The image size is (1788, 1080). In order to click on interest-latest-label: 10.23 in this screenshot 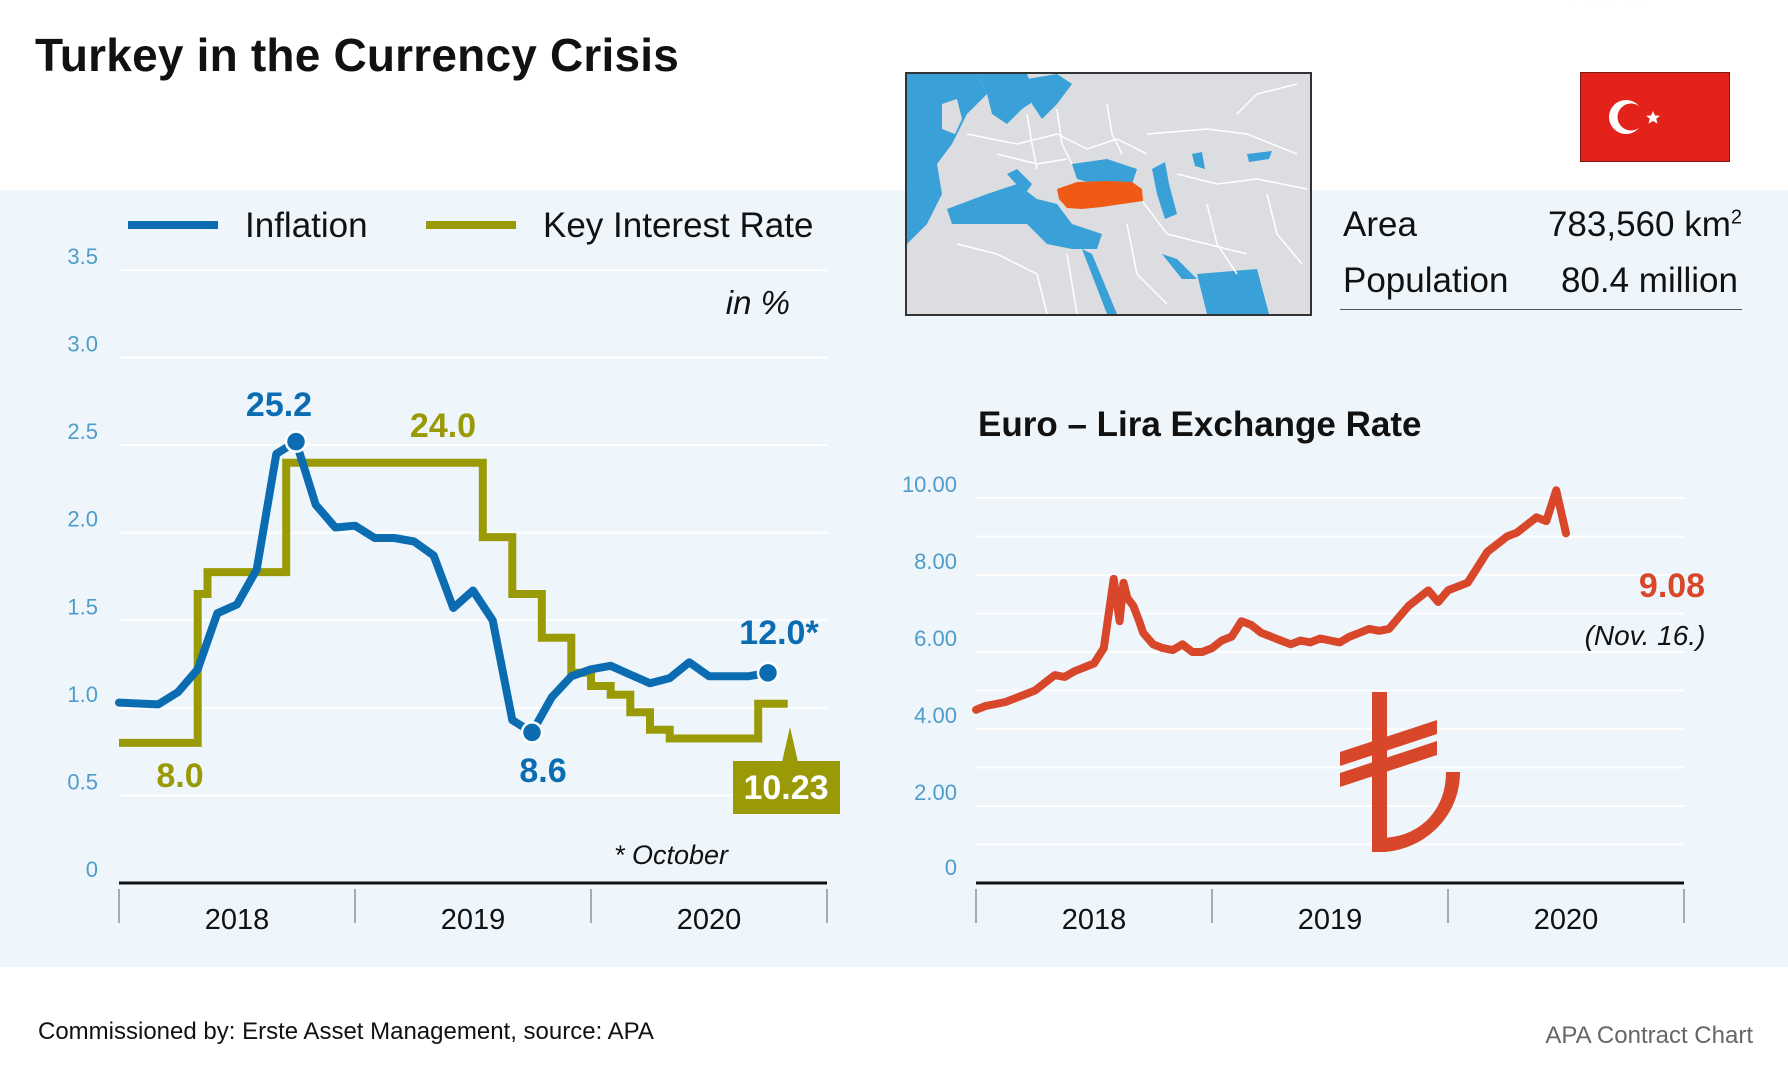, I will do `click(785, 788)`.